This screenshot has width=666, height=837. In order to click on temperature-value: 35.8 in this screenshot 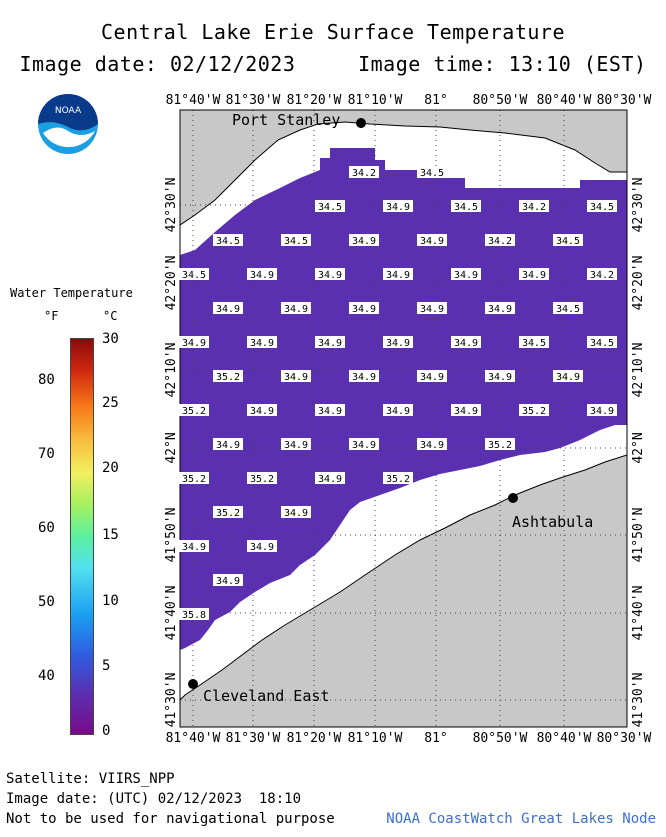, I will do `click(194, 615)`.